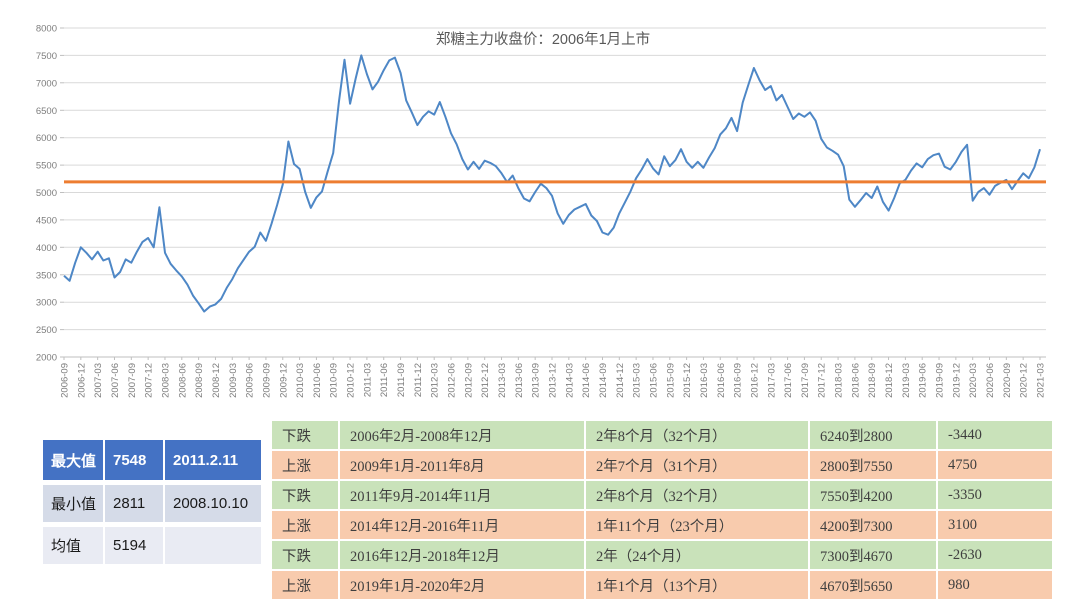 This screenshot has height=608, width=1080. What do you see at coordinates (300, 380) in the screenshot?
I see `x-tick-label: 2010-03` at bounding box center [300, 380].